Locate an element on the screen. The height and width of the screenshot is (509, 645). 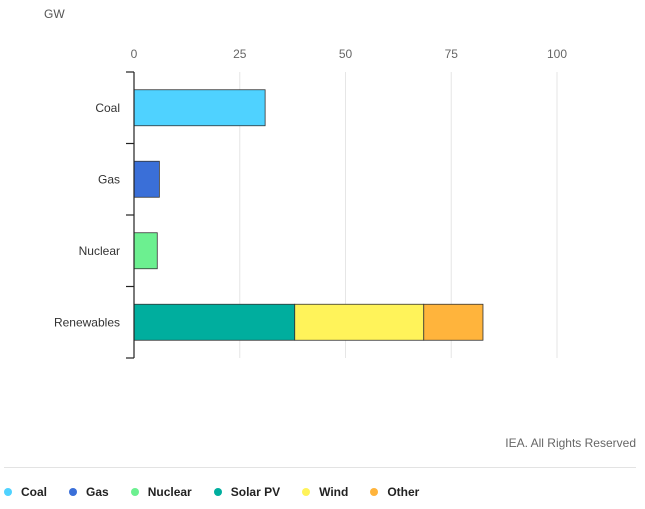
x-tick-label-0: 0 is located at coordinates (134, 54).